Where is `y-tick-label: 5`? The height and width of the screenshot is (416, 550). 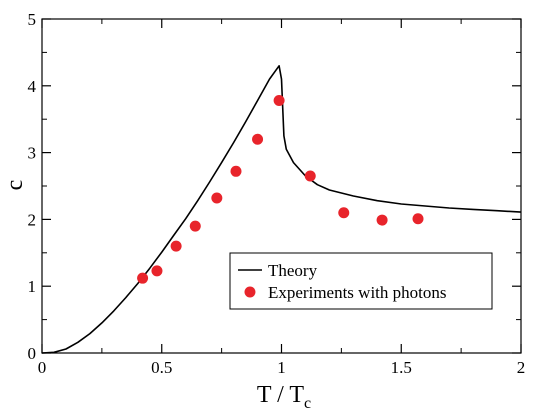
y-tick-label: 5 is located at coordinates (32, 19).